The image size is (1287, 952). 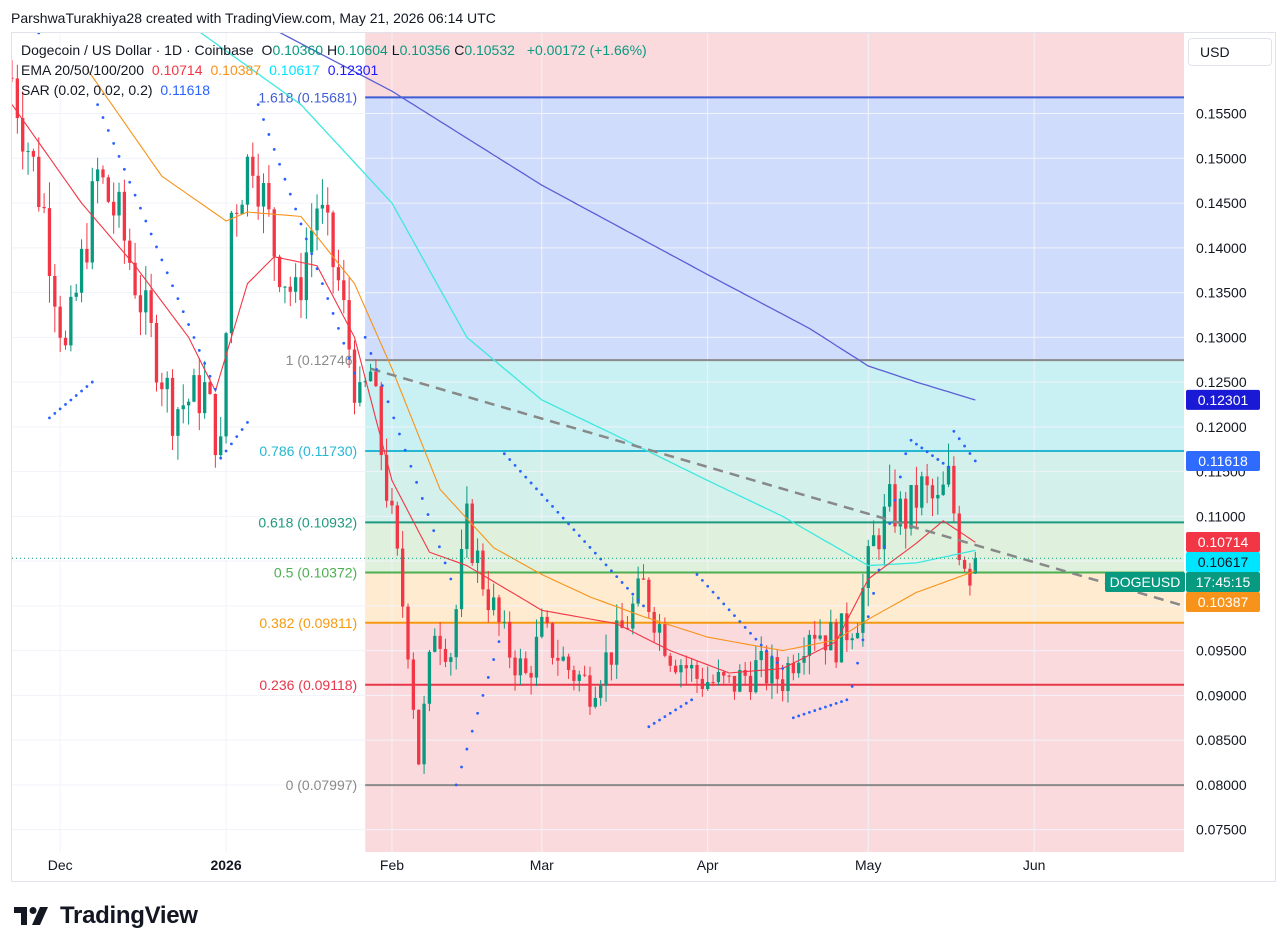 I want to click on legend-ohlc: O0.10360 H0.10604 L0.10356 C0.10532, so click(x=390, y=50).